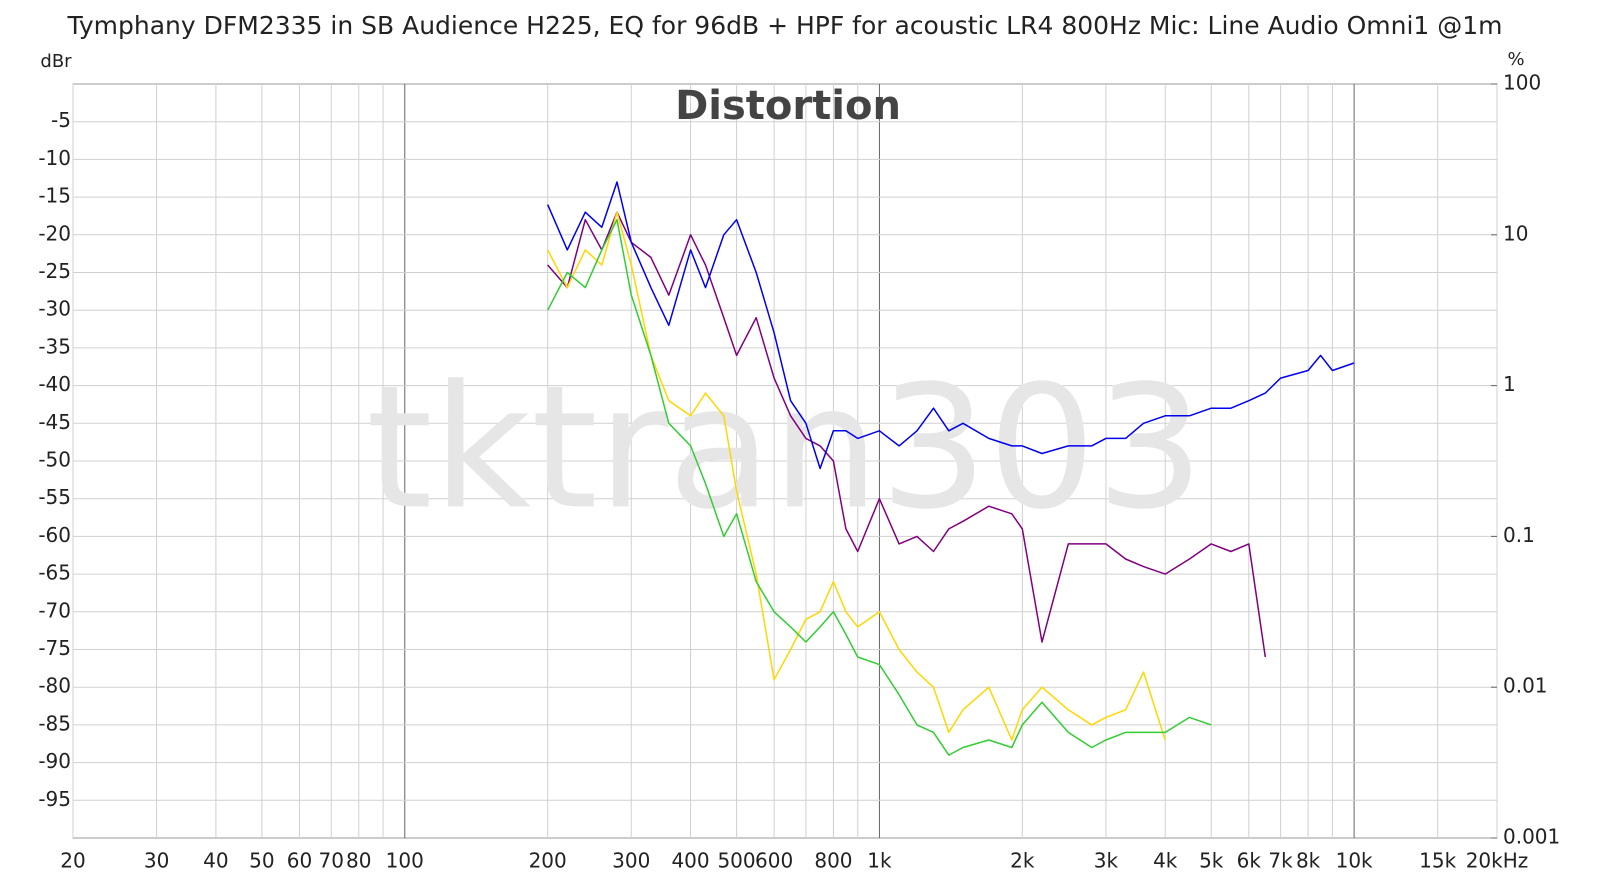  Describe the element at coordinates (54, 573) in the screenshot. I see `y-tick-label: -65` at that location.